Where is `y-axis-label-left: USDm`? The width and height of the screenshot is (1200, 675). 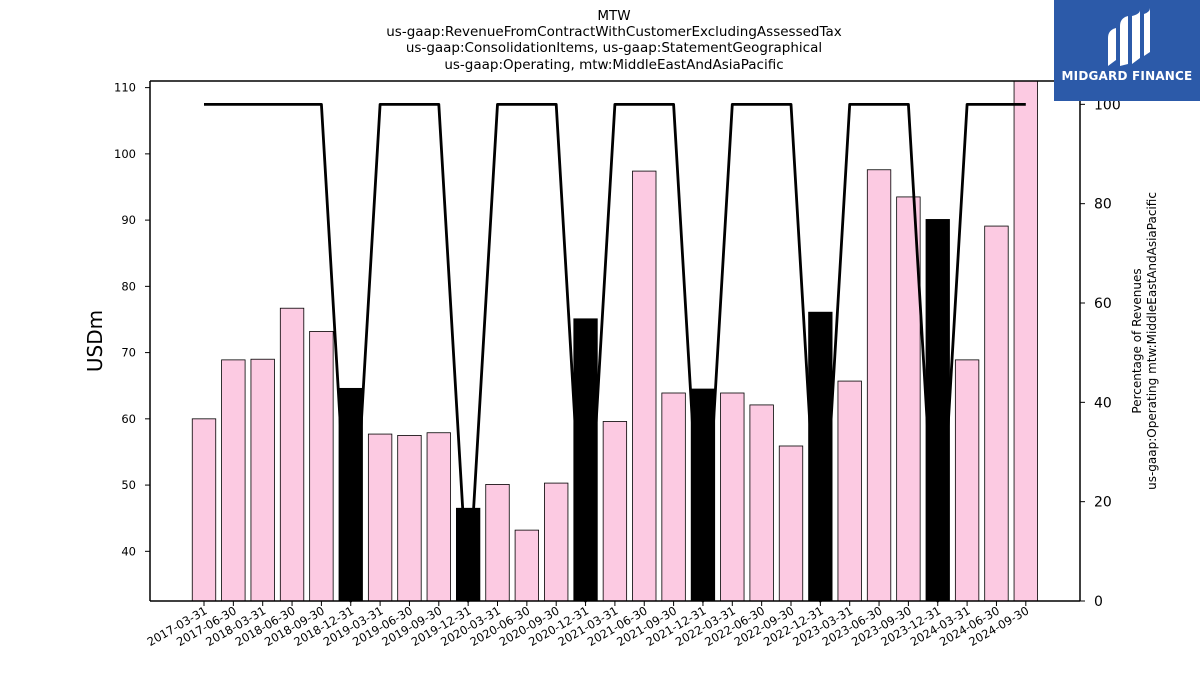
y-axis-label-left: USDm is located at coordinates (95, 341).